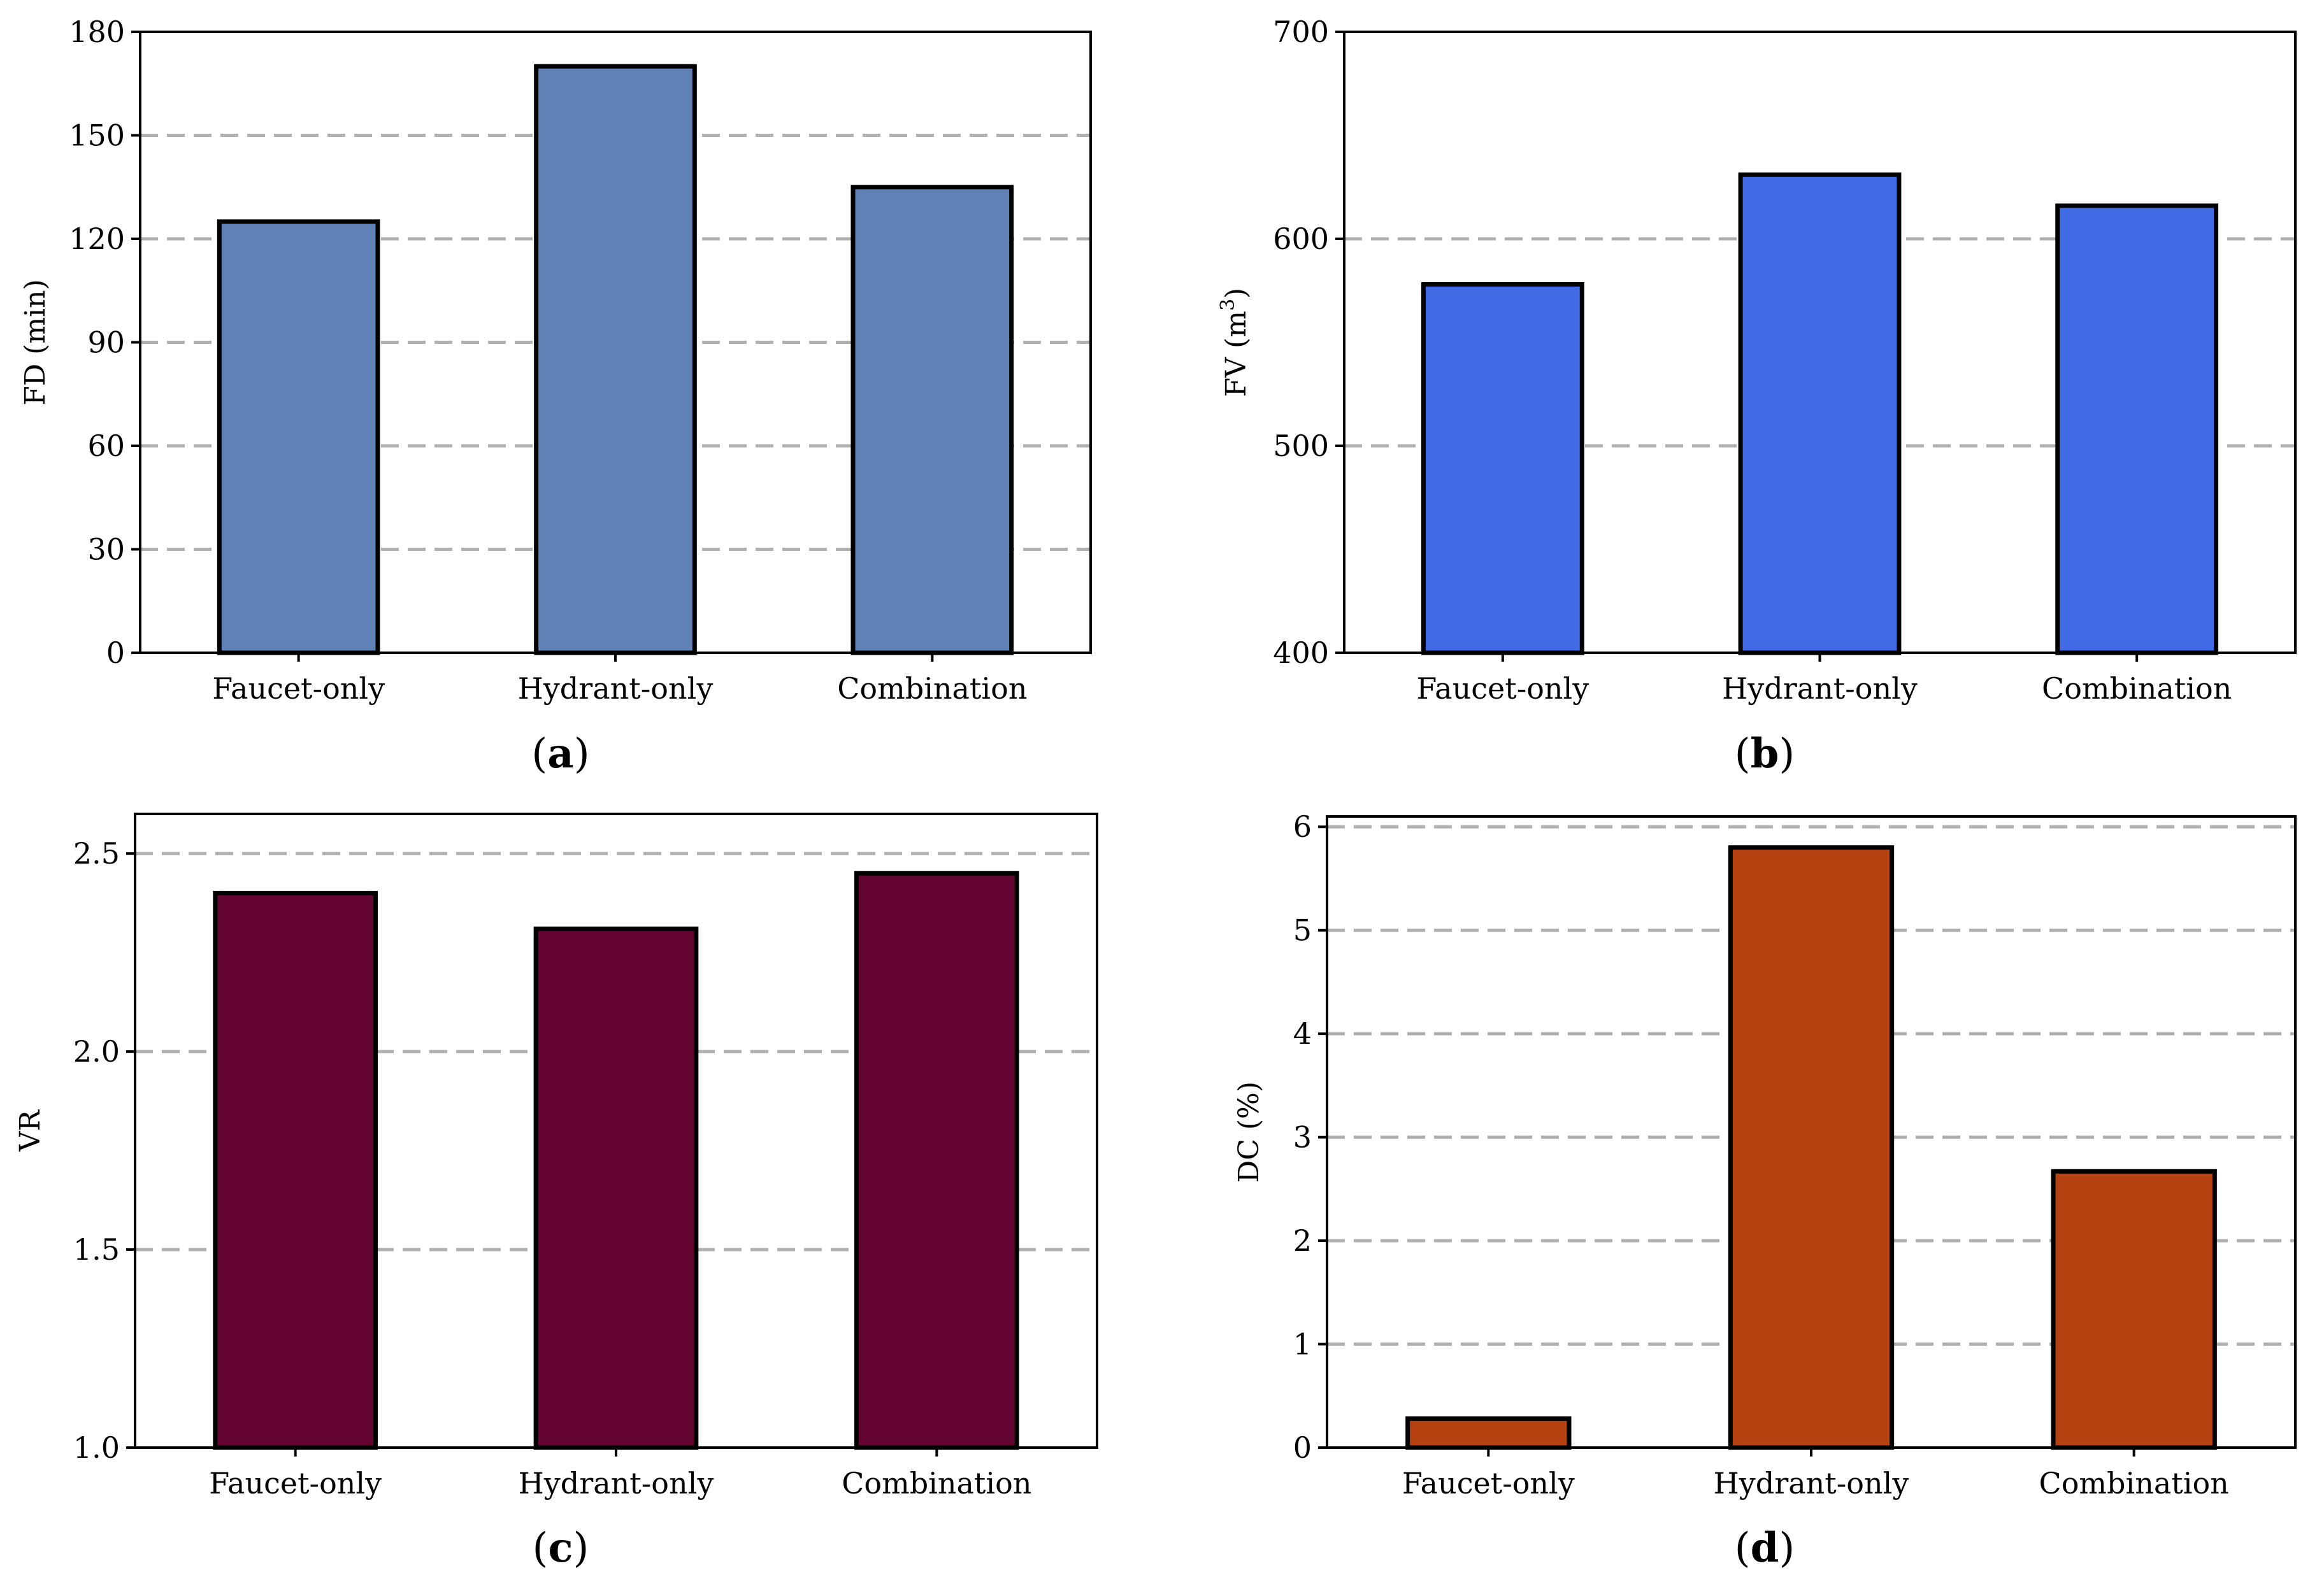 The width and height of the screenshot is (2310, 1596). I want to click on y-tick-label: 120, so click(97, 239).